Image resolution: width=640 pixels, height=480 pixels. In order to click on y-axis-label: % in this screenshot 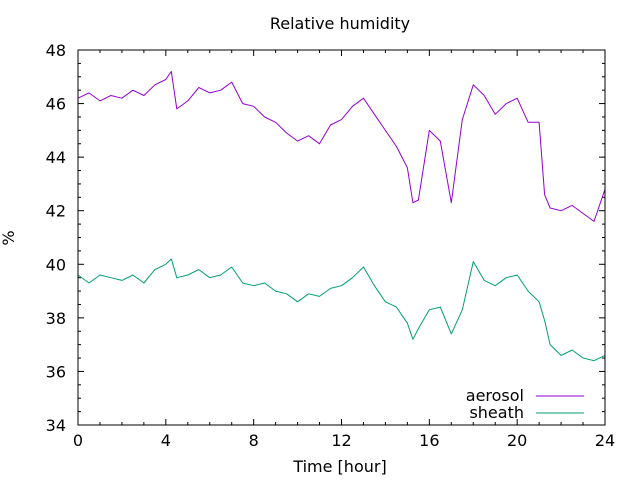, I will do `click(9, 237)`.